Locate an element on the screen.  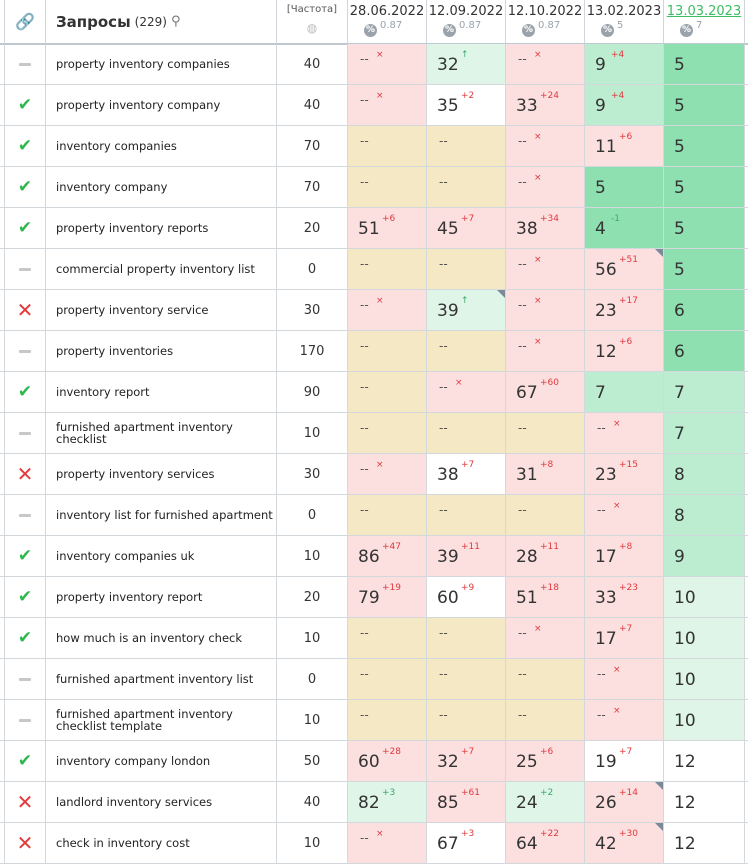
query-cell: inventory company london is located at coordinates (161, 761).